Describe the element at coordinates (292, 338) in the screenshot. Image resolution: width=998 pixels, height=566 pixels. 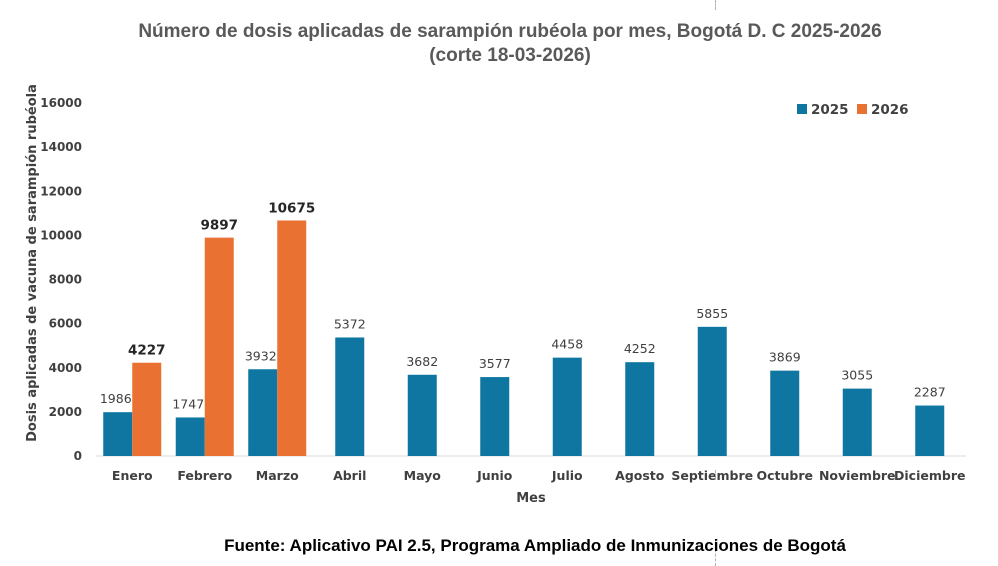
I see `bar-2026-marzo` at that location.